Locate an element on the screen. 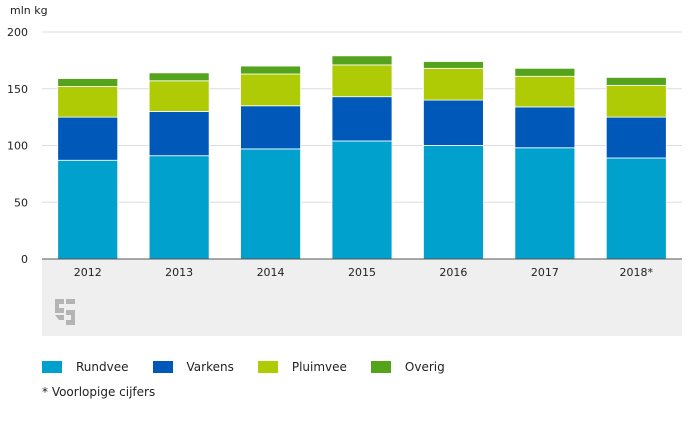 The width and height of the screenshot is (698, 421). bar-pluimvee-2015 is located at coordinates (362, 81).